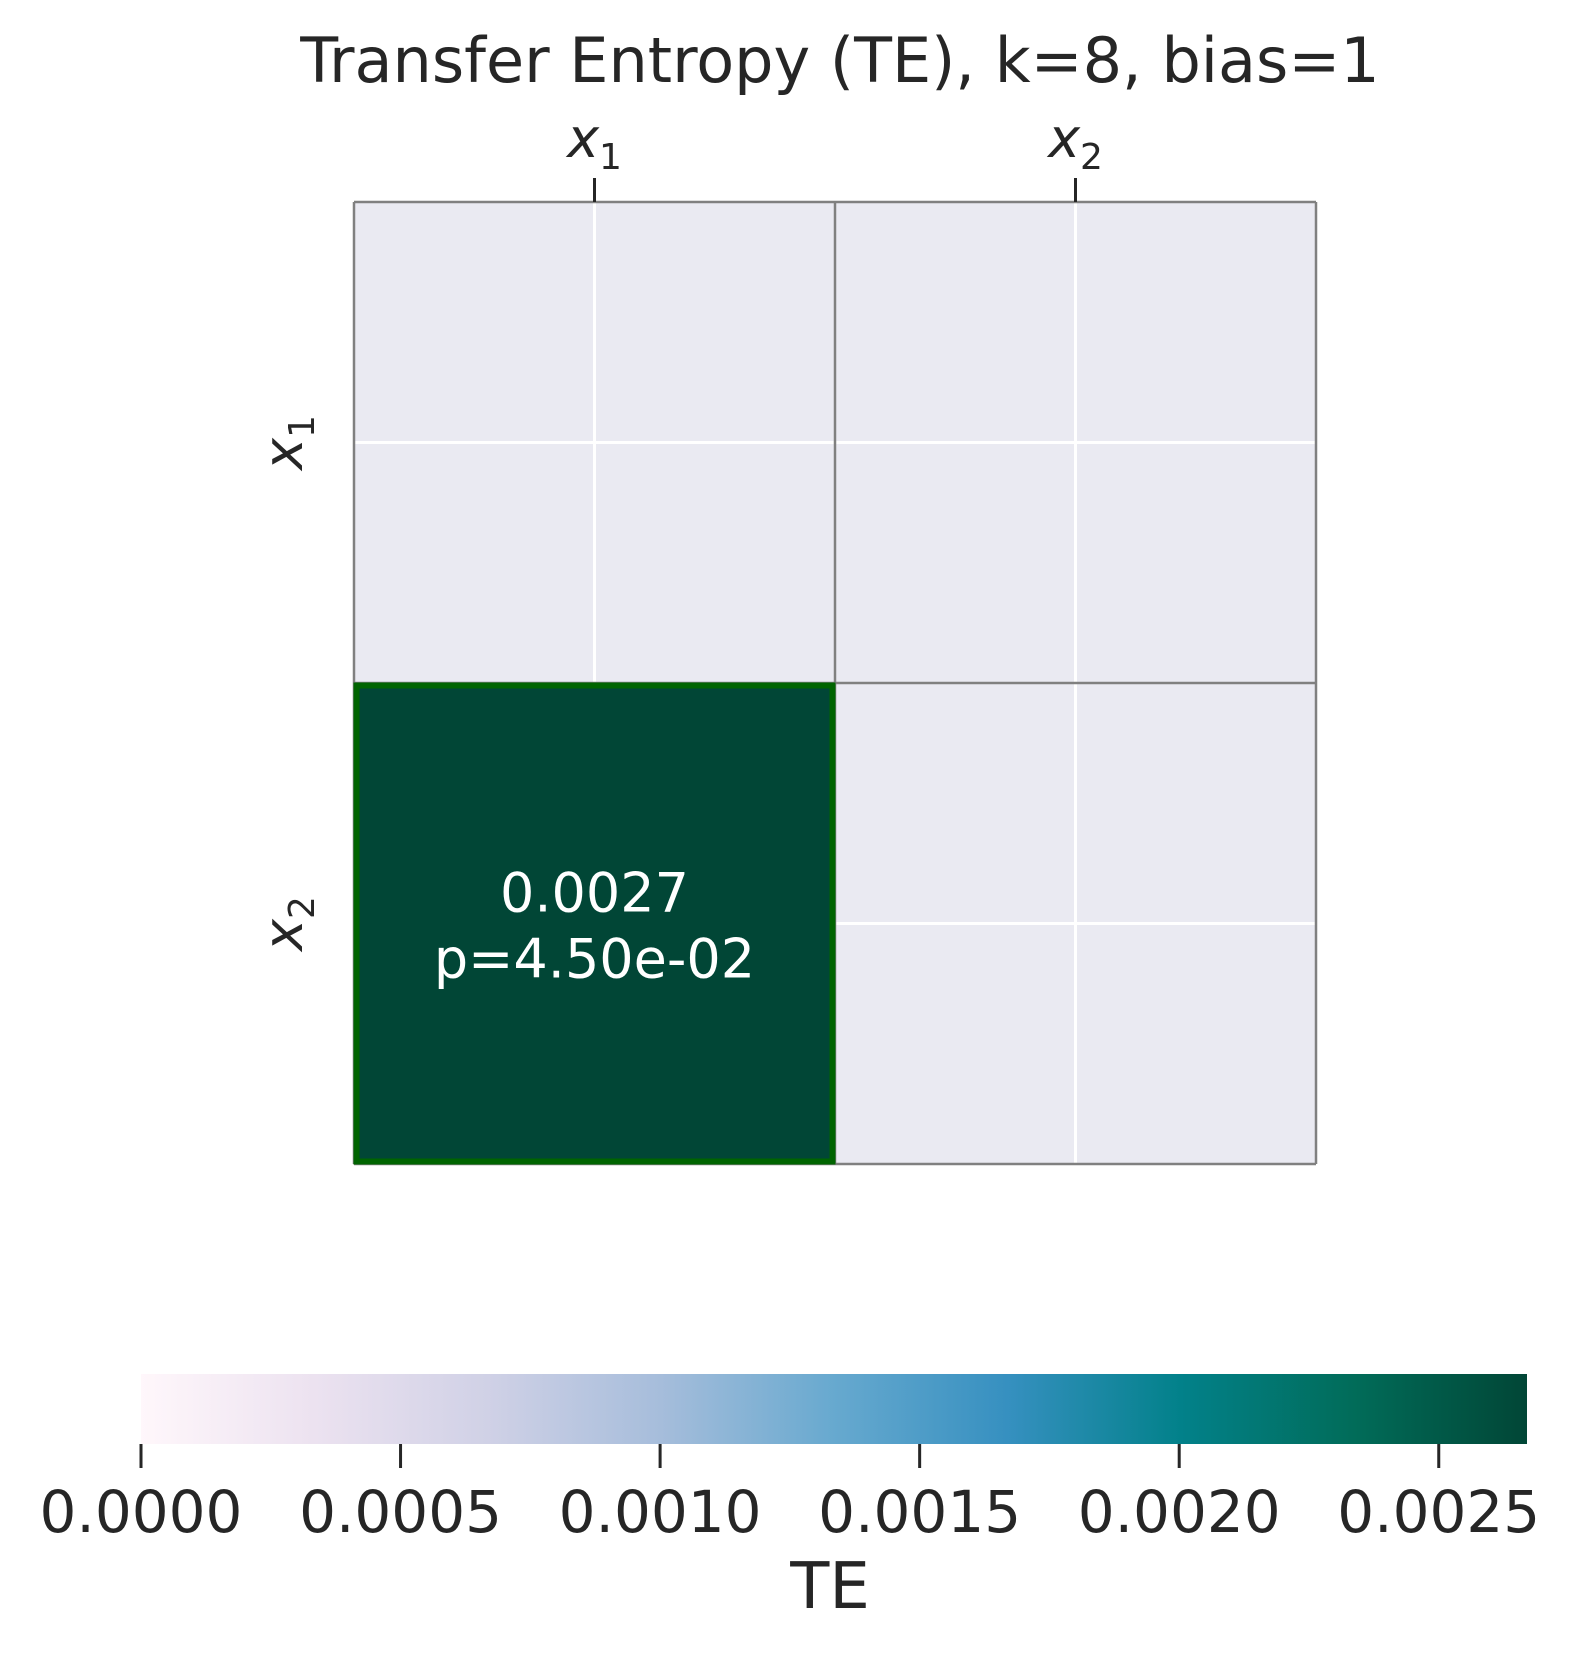  Describe the element at coordinates (1074, 142) in the screenshot. I see `x-tick-label: x2` at that location.